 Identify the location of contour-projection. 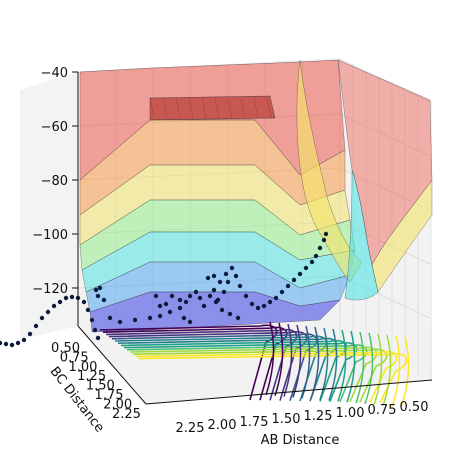
(254, 364).